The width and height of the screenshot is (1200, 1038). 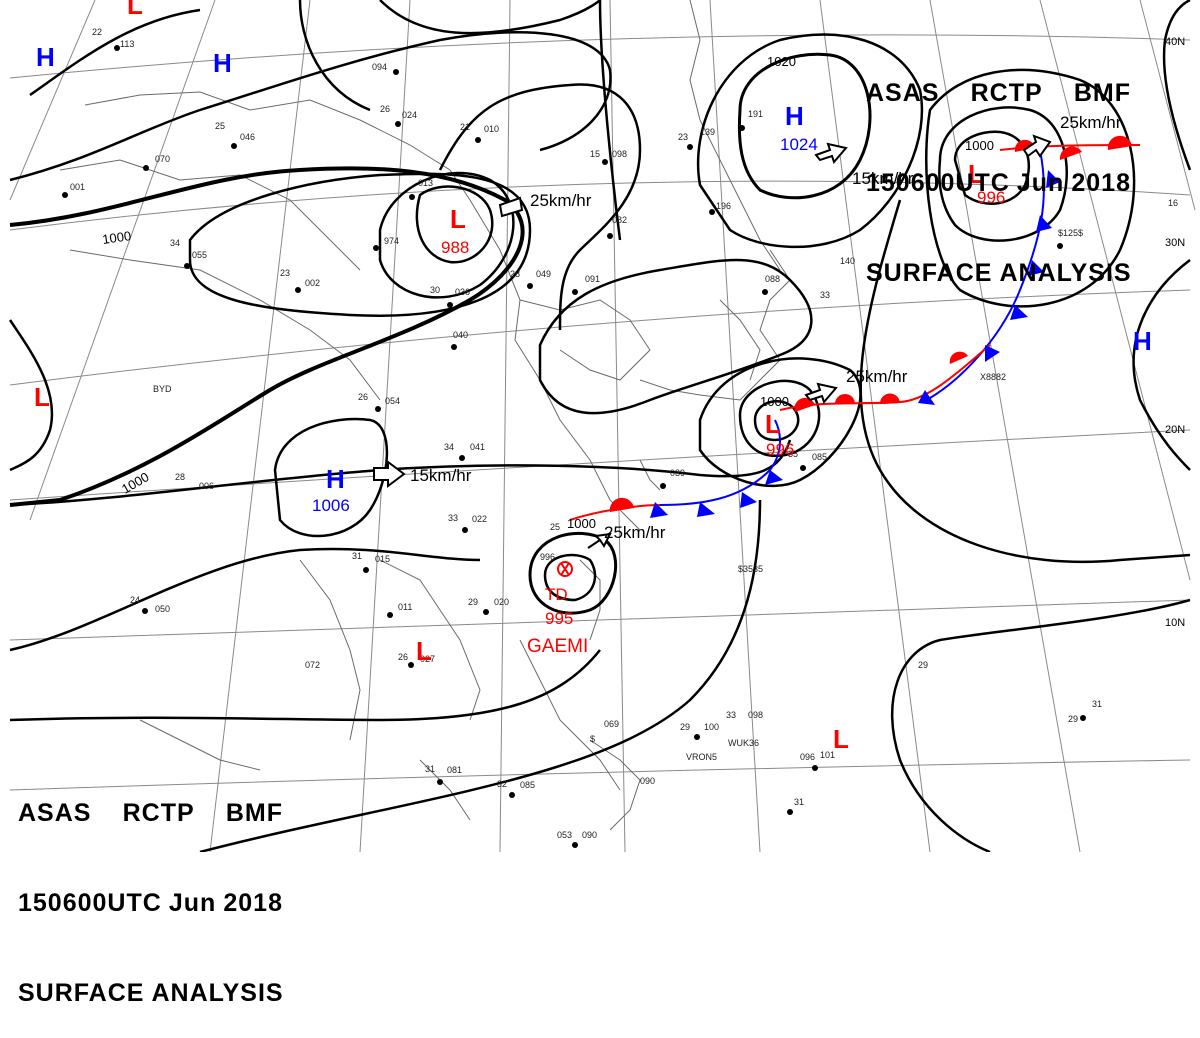 I want to click on latitude-label-group: 40N 30N 20N 10N, so click(x=1175, y=332).